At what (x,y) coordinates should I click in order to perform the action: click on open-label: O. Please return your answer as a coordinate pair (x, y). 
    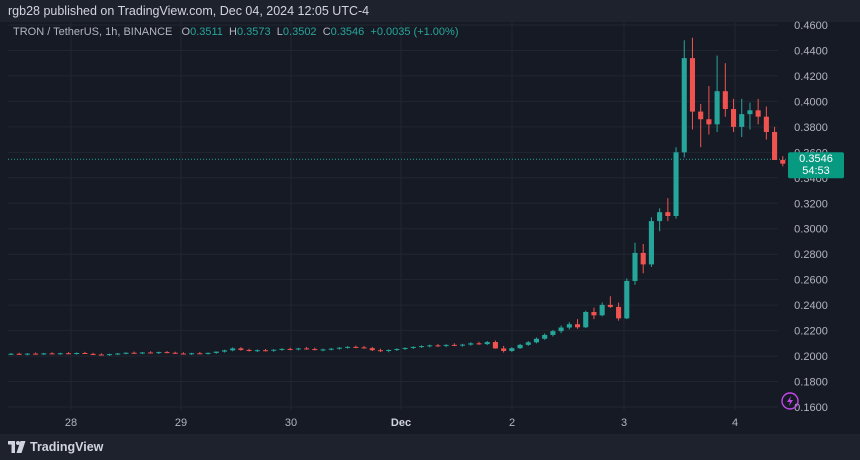
    Looking at the image, I should click on (186, 32).